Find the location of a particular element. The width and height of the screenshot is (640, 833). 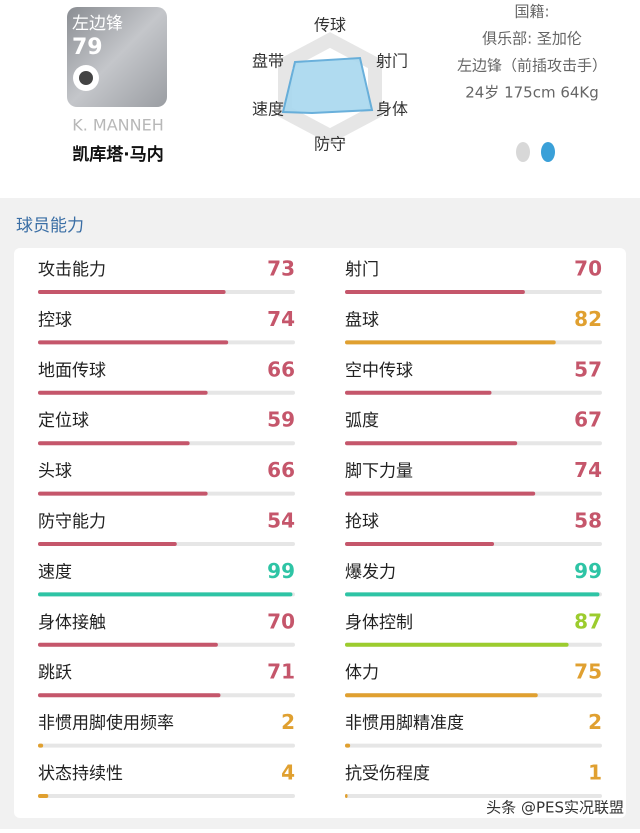

stat-label: 跳跃 is located at coordinates (55, 673).